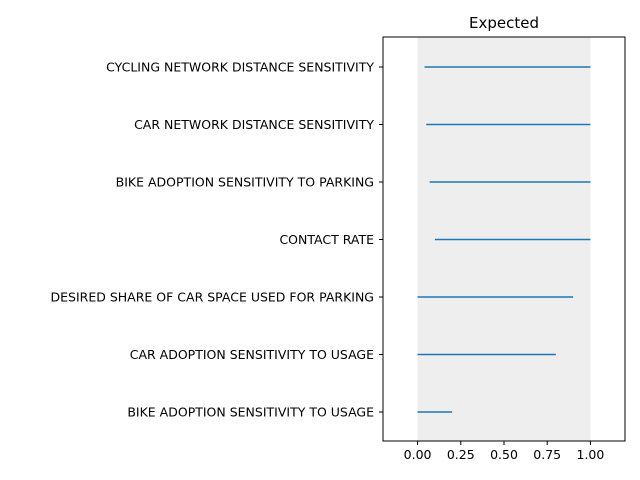  What do you see at coordinates (461, 454) in the screenshot?
I see `x-tick-label: 0.25` at bounding box center [461, 454].